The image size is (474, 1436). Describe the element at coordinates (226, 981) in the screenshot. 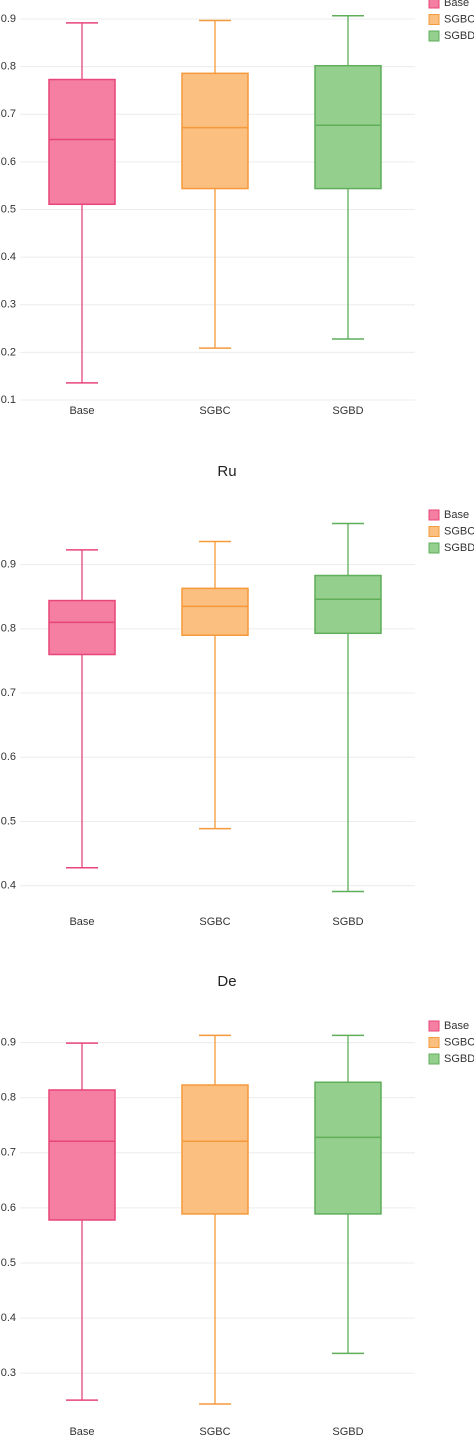

I see `chart-title: De` at that location.